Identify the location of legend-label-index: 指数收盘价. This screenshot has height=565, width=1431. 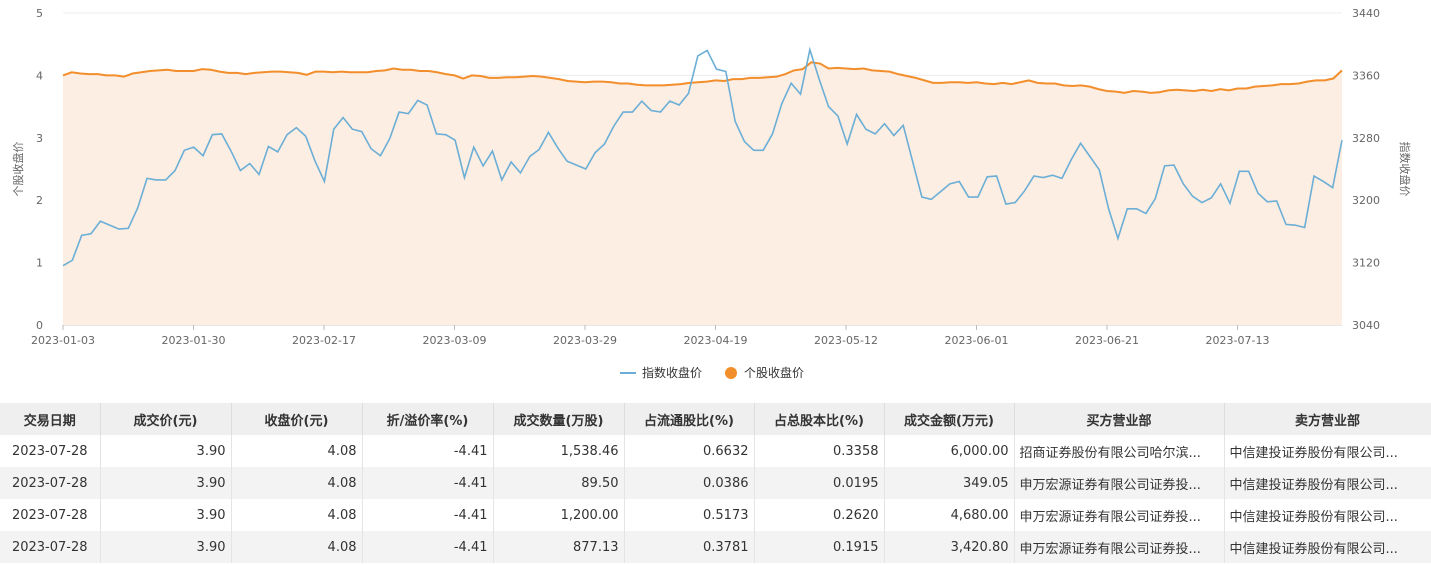
(672, 372).